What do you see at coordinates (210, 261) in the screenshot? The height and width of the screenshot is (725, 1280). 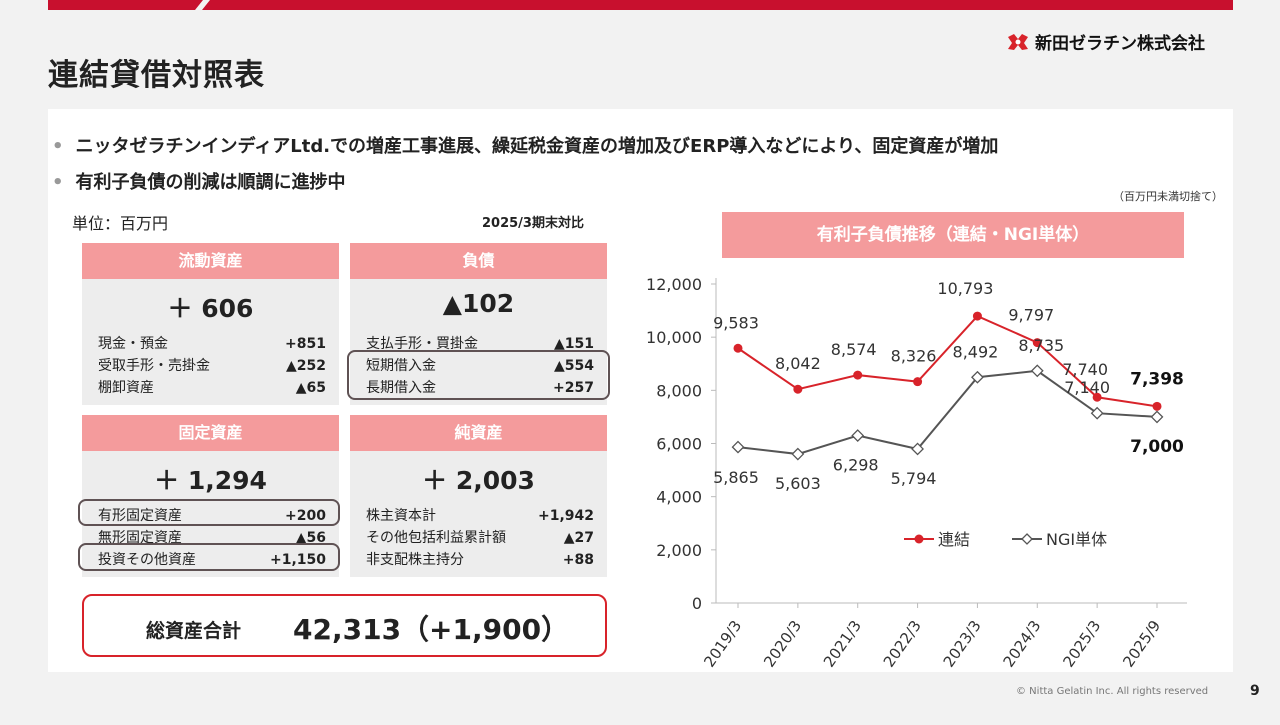 I see `card-title: 流動資産` at bounding box center [210, 261].